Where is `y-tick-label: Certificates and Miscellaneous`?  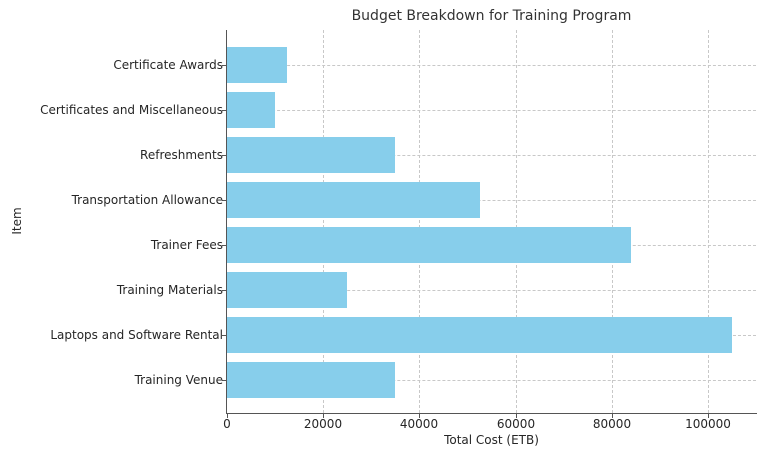 y-tick-label: Certificates and Miscellaneous is located at coordinates (131, 110).